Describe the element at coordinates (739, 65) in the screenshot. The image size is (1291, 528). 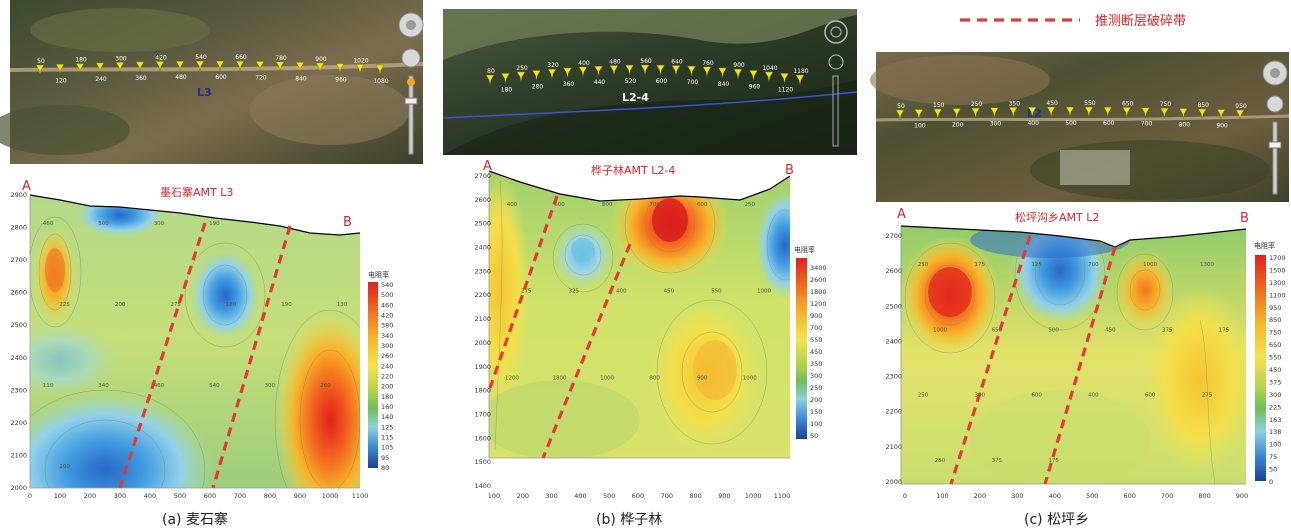
I see `station-label: 900` at that location.